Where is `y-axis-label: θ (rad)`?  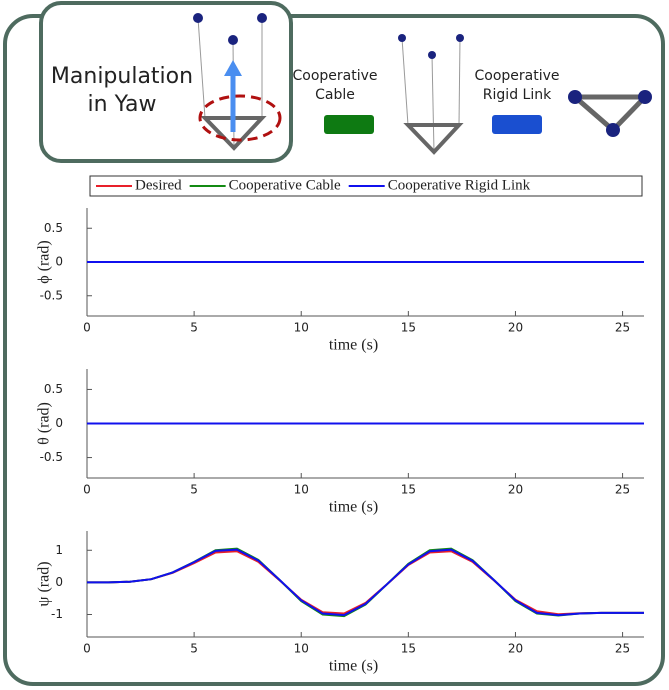 y-axis-label: θ (rad) is located at coordinates (44, 423).